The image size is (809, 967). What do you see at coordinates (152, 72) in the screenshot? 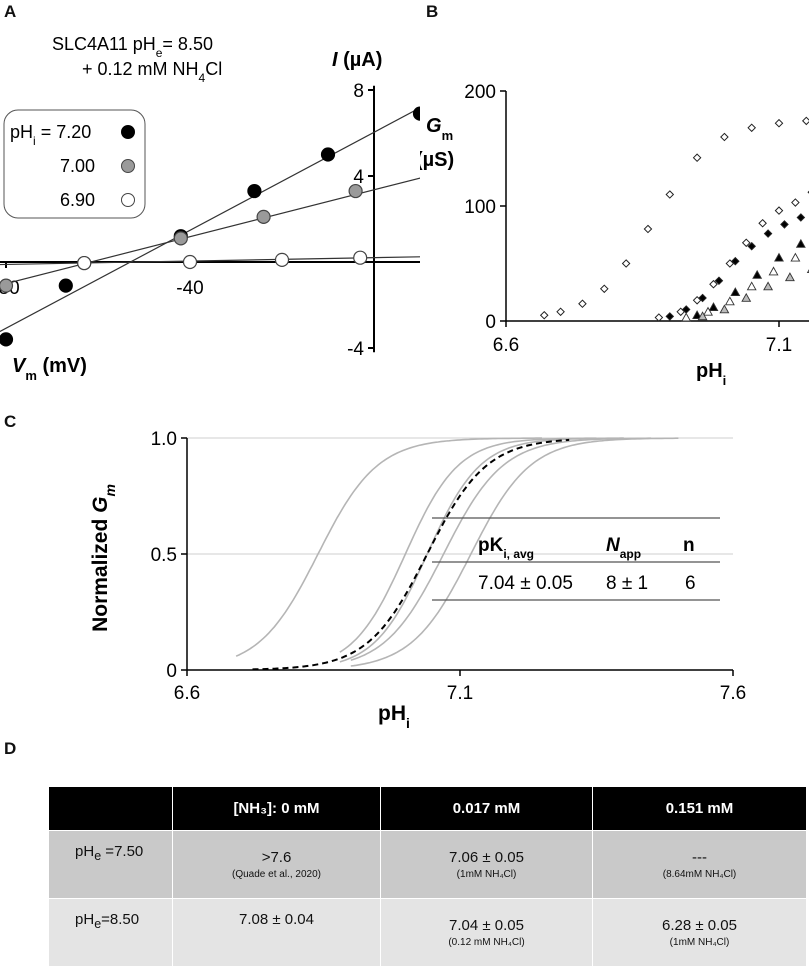
I see `panel-a-title-2: + 0.12 mM NH4Cl` at bounding box center [152, 72].